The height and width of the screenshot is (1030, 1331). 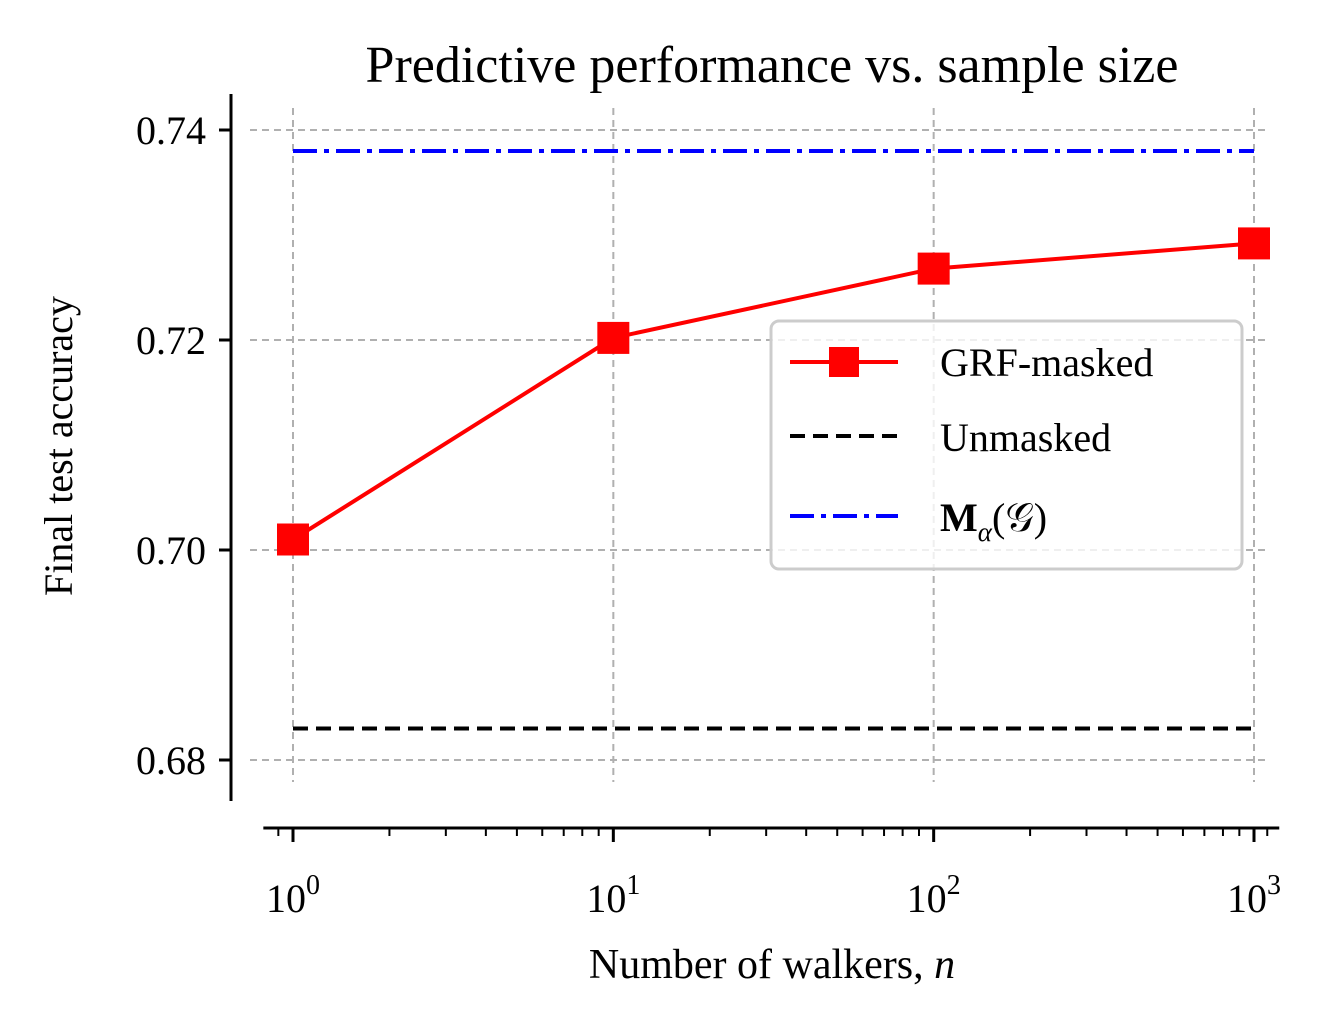 I want to click on x-axis: 10⁰ 10¹ 10² 10³, so click(x=772, y=873).